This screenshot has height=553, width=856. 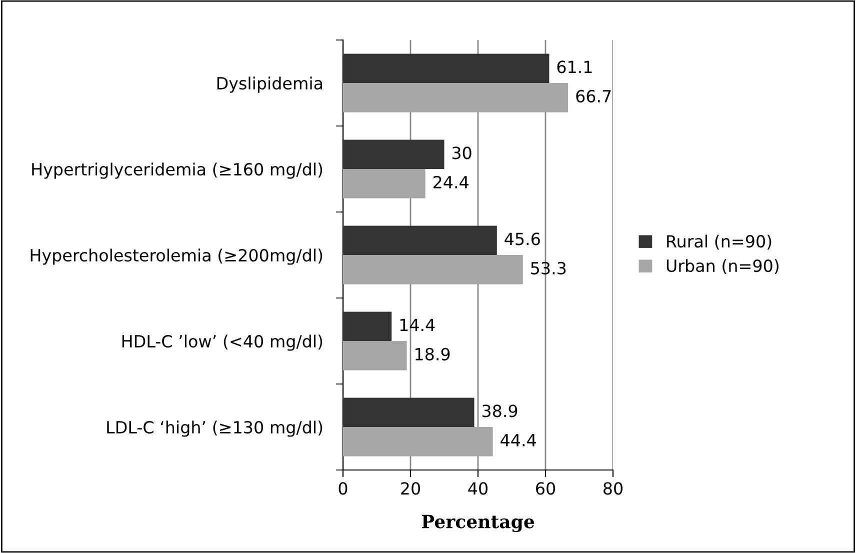 I want to click on data-label: 18.9, so click(x=433, y=354).